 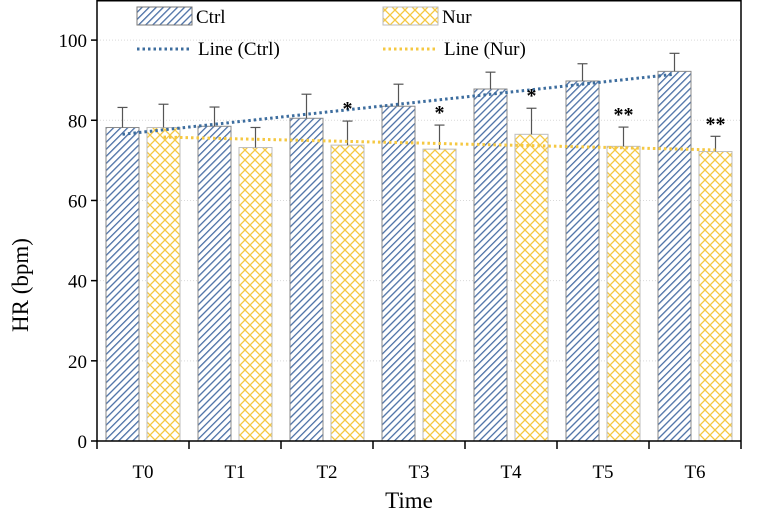 I want to click on y-tick-label-3: 60, so click(x=77, y=201).